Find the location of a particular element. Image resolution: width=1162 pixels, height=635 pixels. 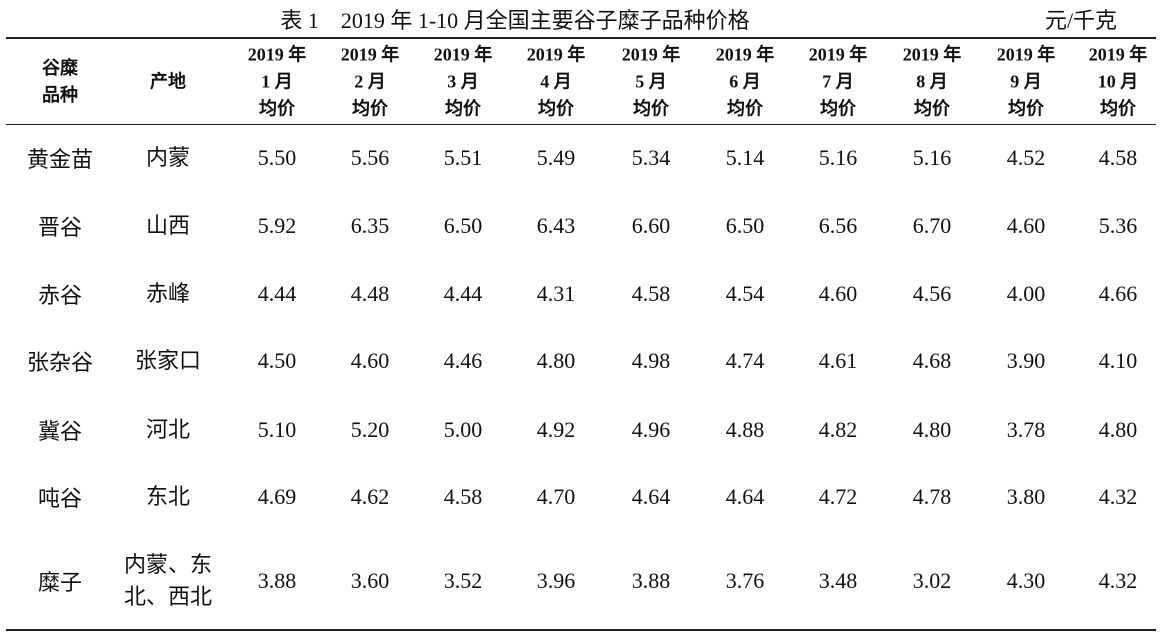

bottom-rule is located at coordinates (581, 630).